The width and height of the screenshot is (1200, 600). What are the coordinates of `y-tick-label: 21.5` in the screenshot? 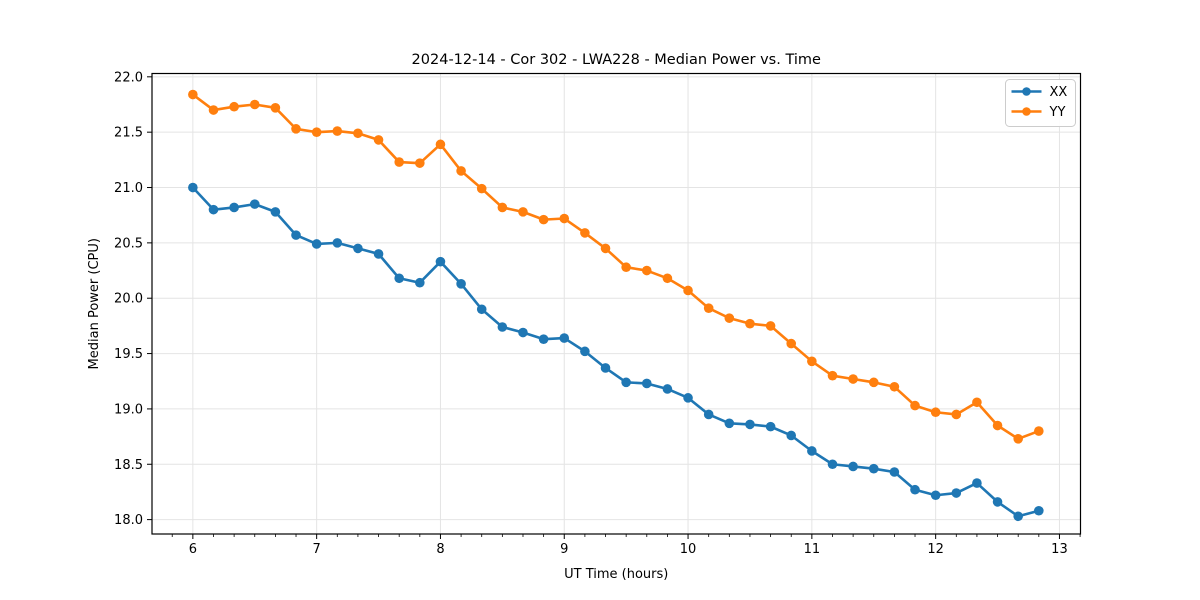 It's located at (128, 133).